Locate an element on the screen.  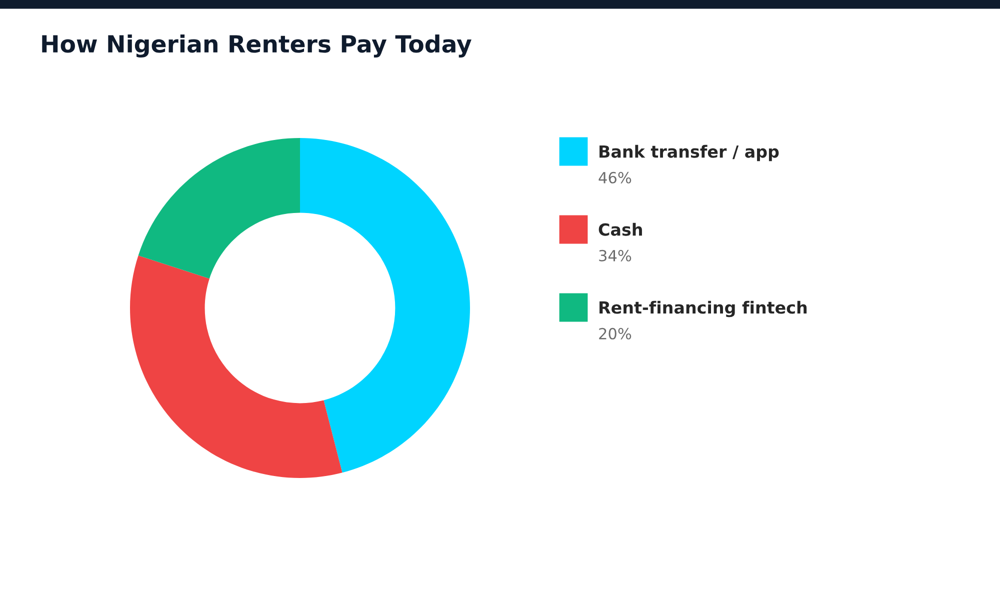
legend-label: Cash is located at coordinates (620, 229).